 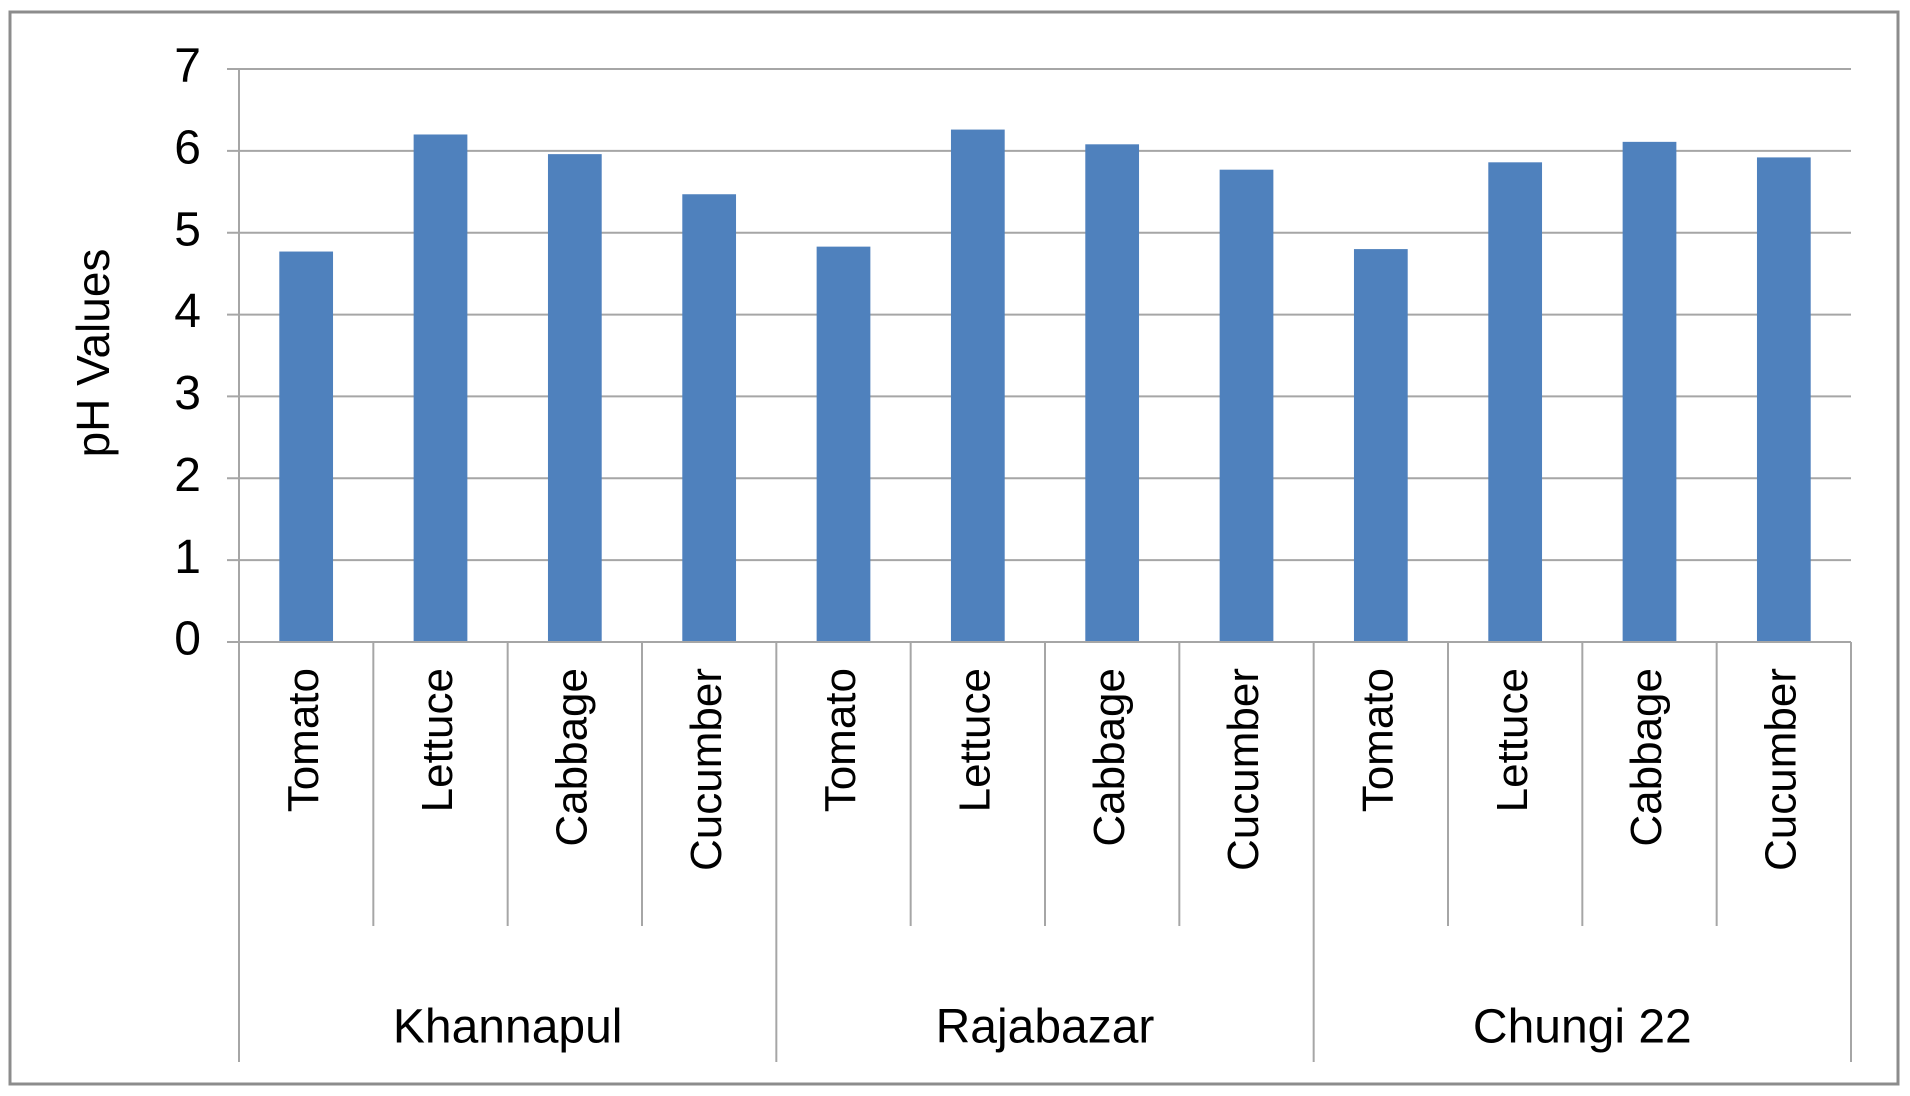 I want to click on y-tick-label: 1, so click(x=187, y=557).